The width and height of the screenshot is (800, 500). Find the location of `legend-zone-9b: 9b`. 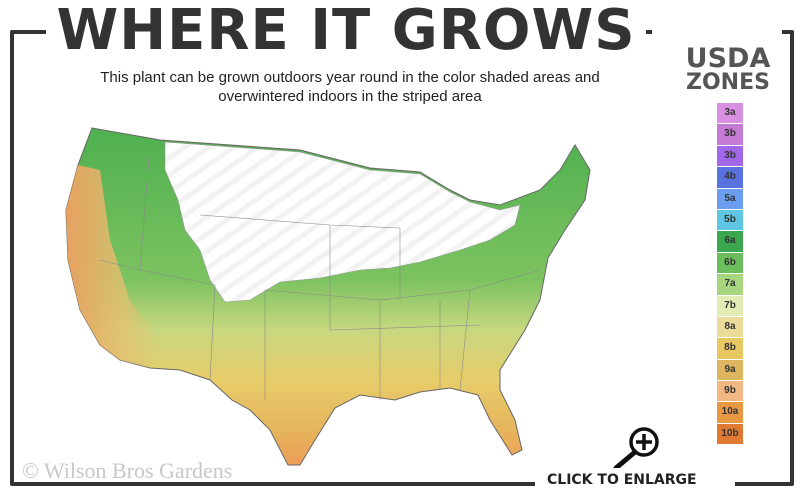

legend-zone-9b: 9b is located at coordinates (730, 391).